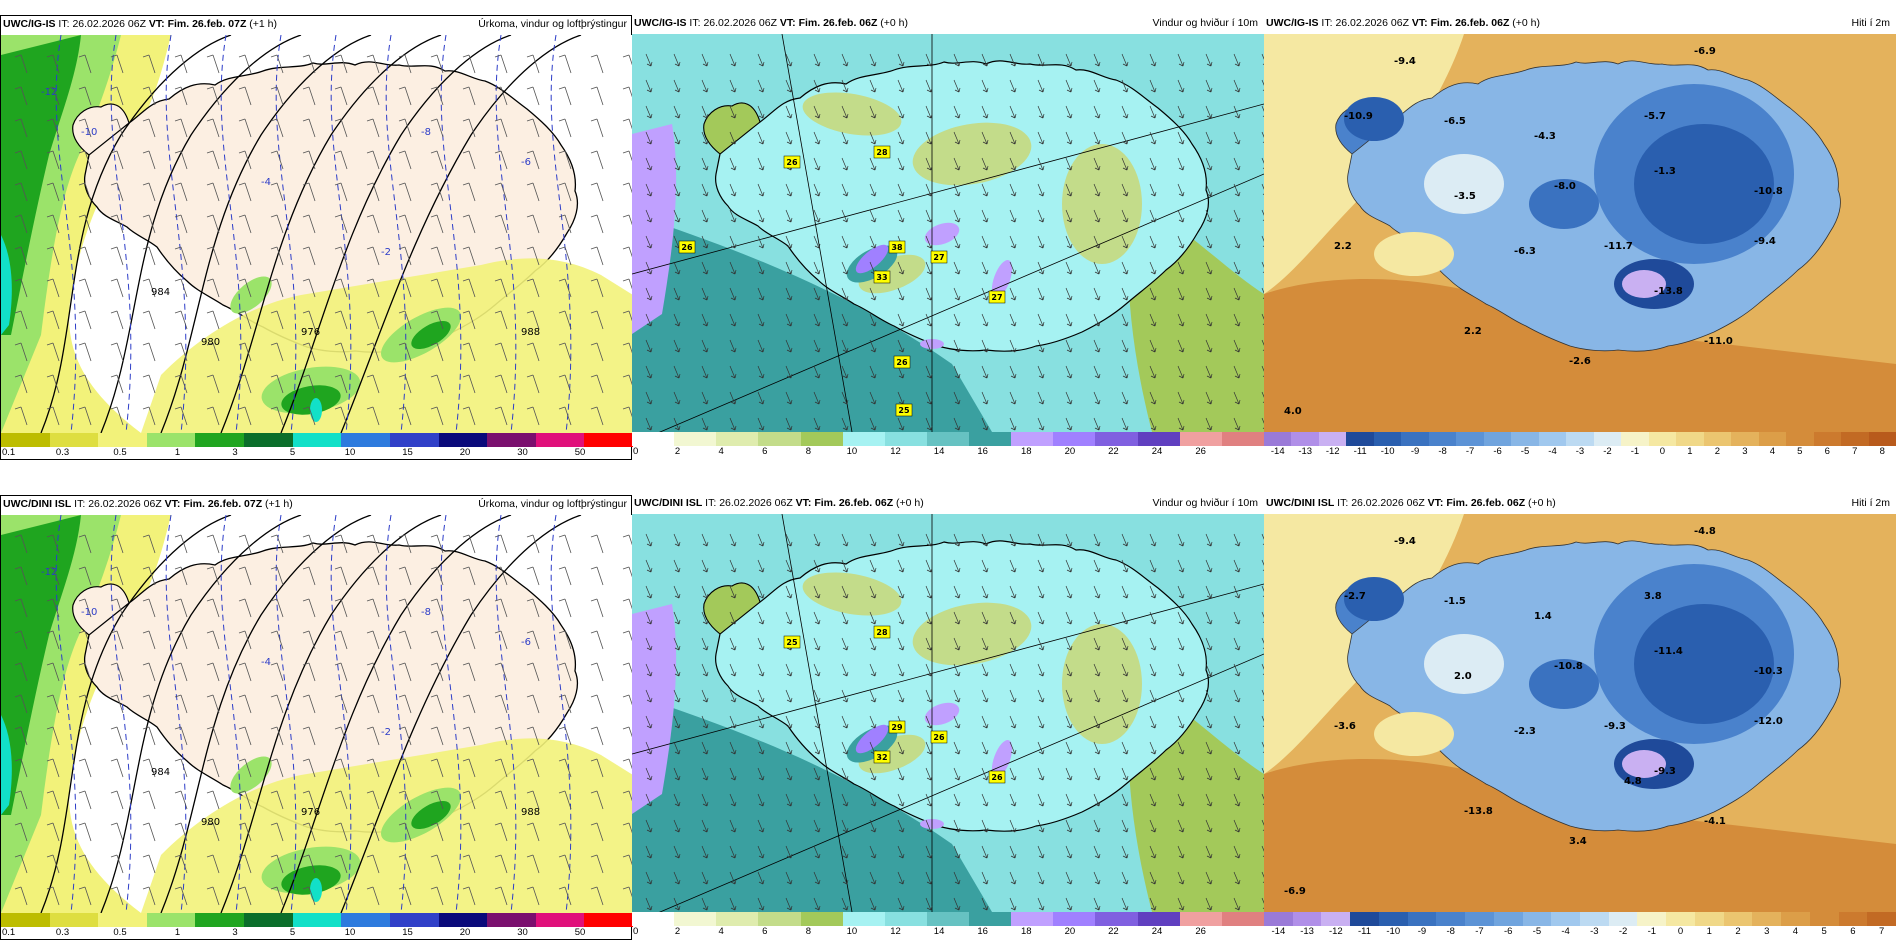 Image resolution: width=1900 pixels, height=950 pixels. What do you see at coordinates (235, 932) in the screenshot?
I see `colorbar-tick-label: 3` at bounding box center [235, 932].